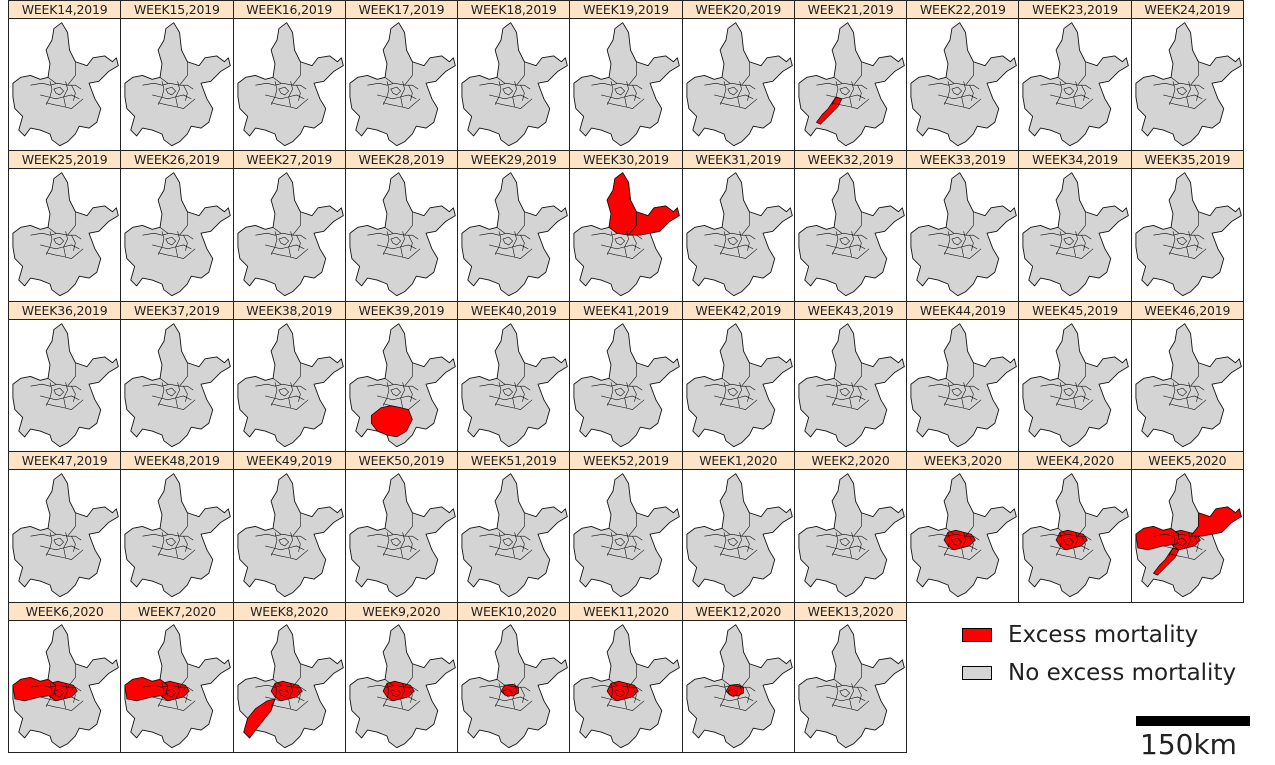  I want to click on map-panel: WEEK52,2019, so click(626, 527).